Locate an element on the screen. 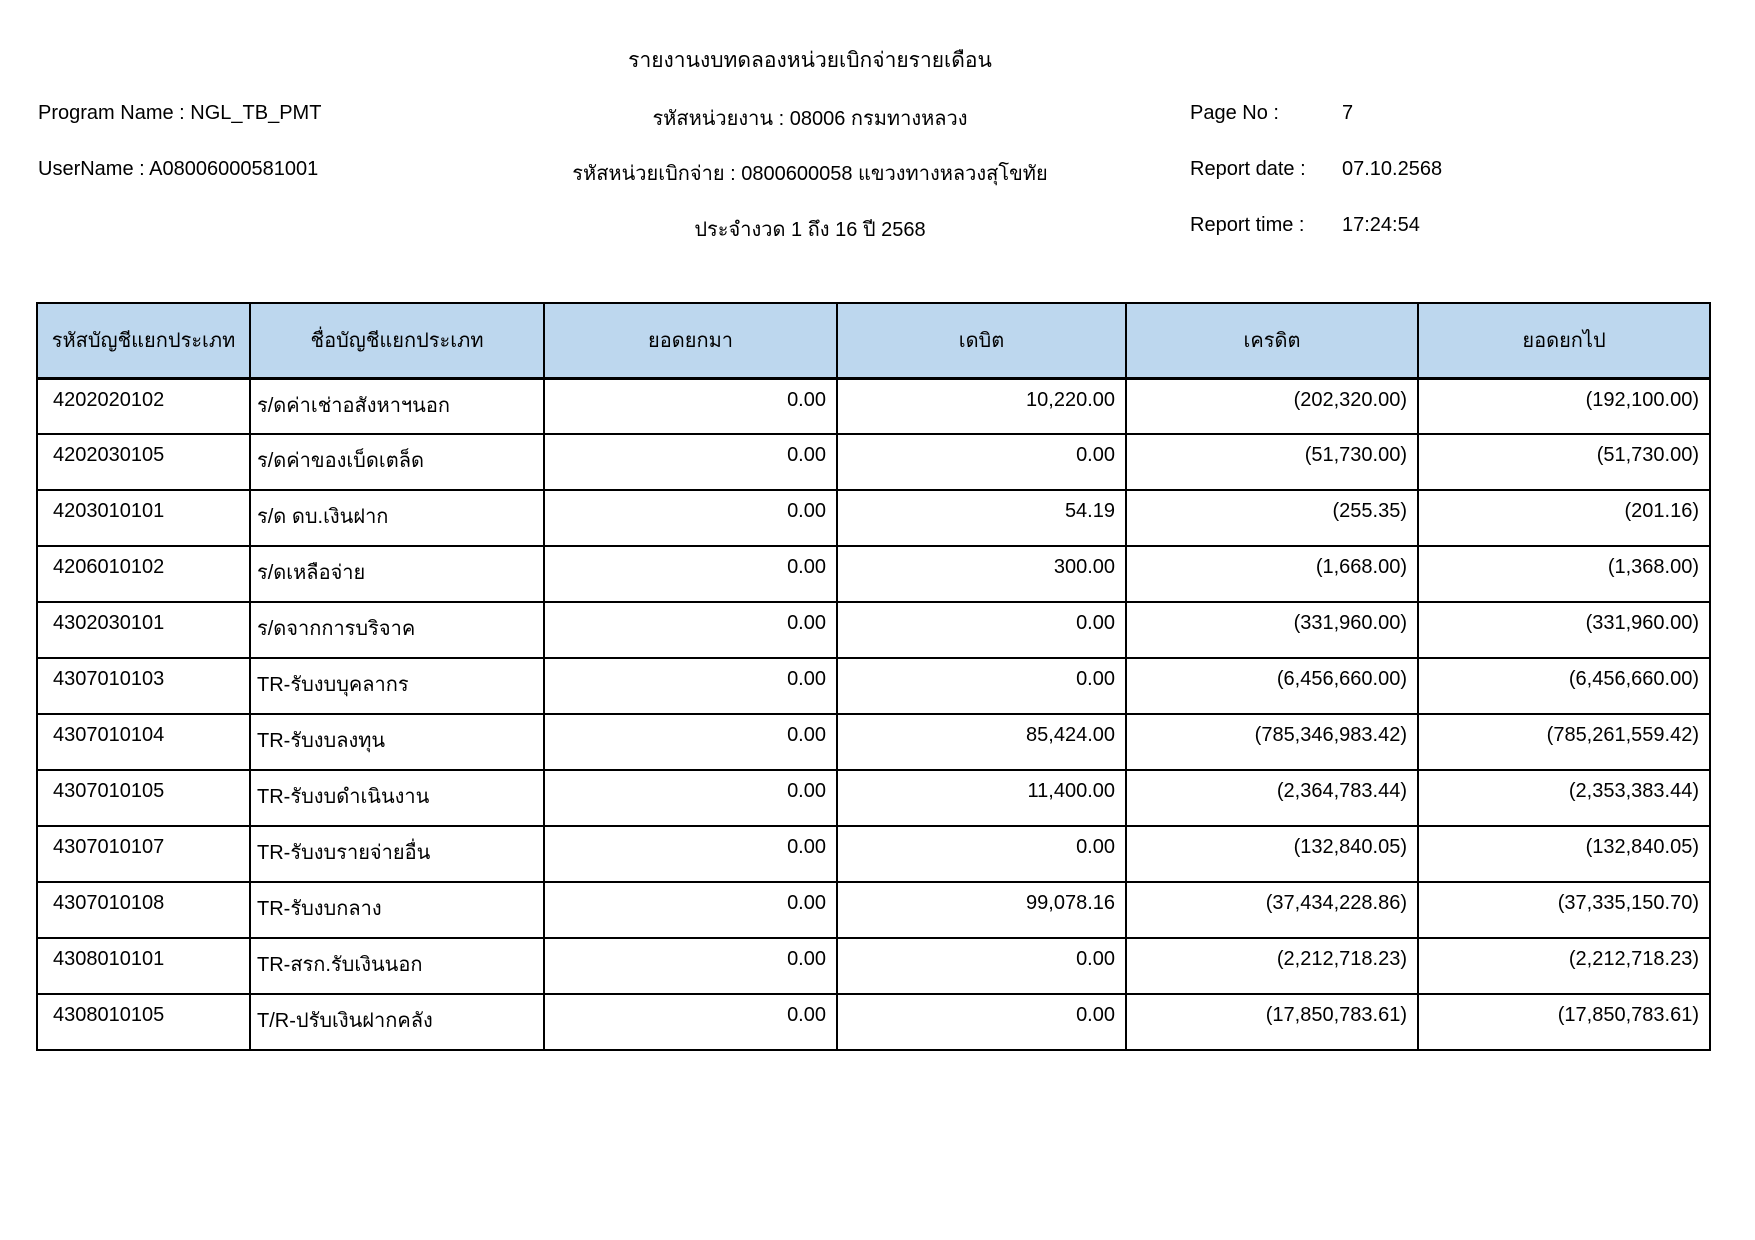  report-time-value: 17:24:54 is located at coordinates (1381, 225).